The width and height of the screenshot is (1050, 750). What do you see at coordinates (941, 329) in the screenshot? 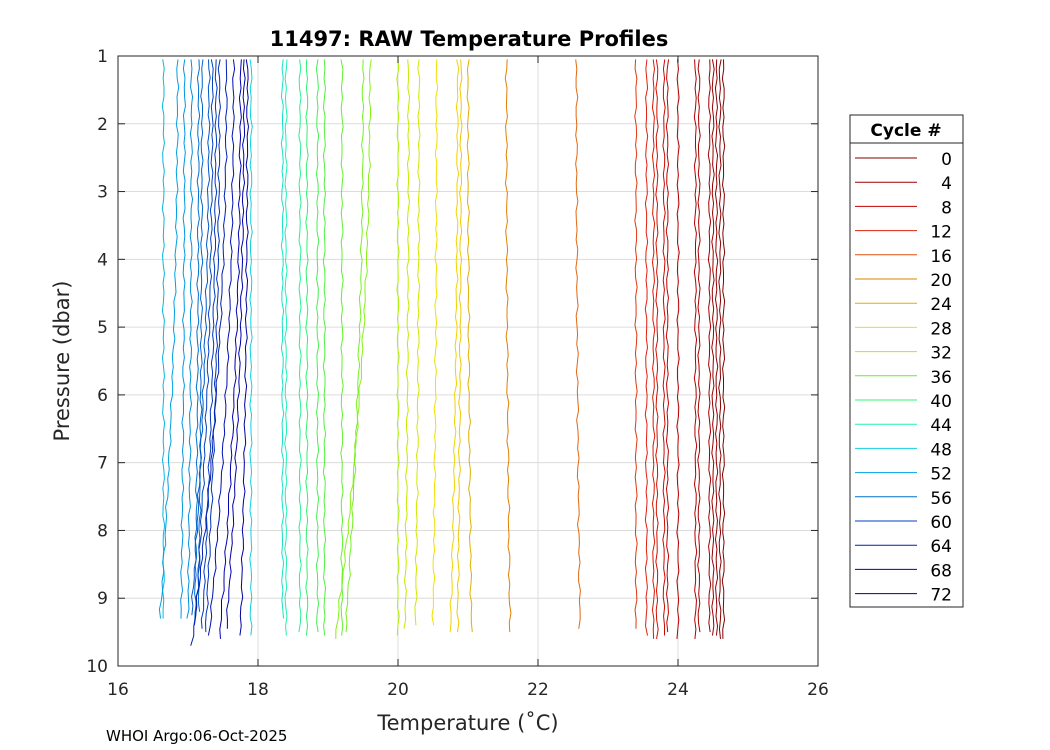
I see `legend-label-28: 28` at bounding box center [941, 329].